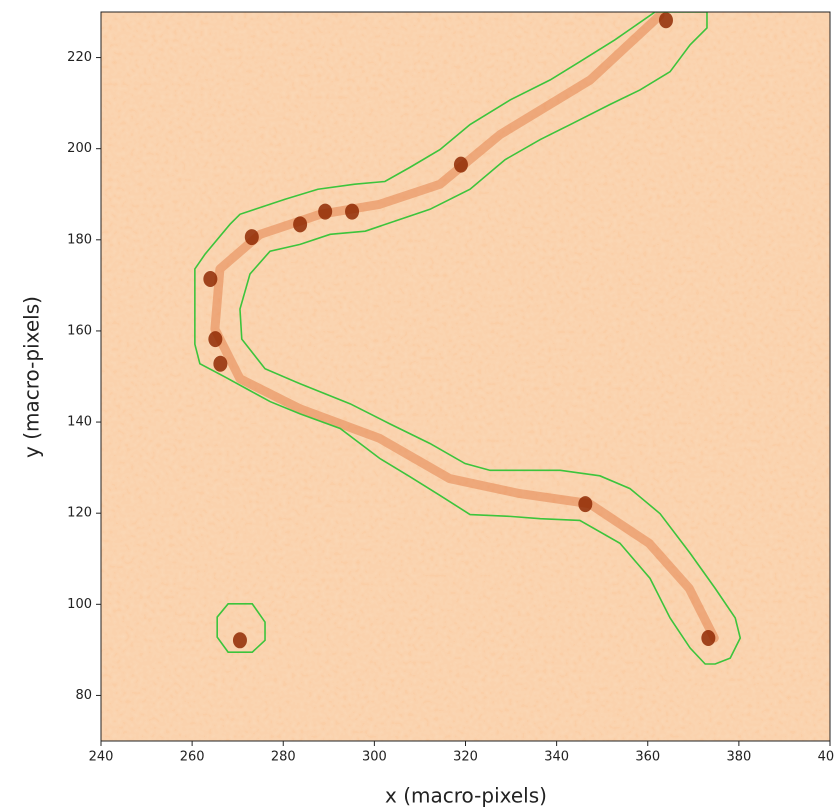 The height and width of the screenshot is (809, 835). I want to click on x-axis-label: x (macro-pixels), so click(466, 796).